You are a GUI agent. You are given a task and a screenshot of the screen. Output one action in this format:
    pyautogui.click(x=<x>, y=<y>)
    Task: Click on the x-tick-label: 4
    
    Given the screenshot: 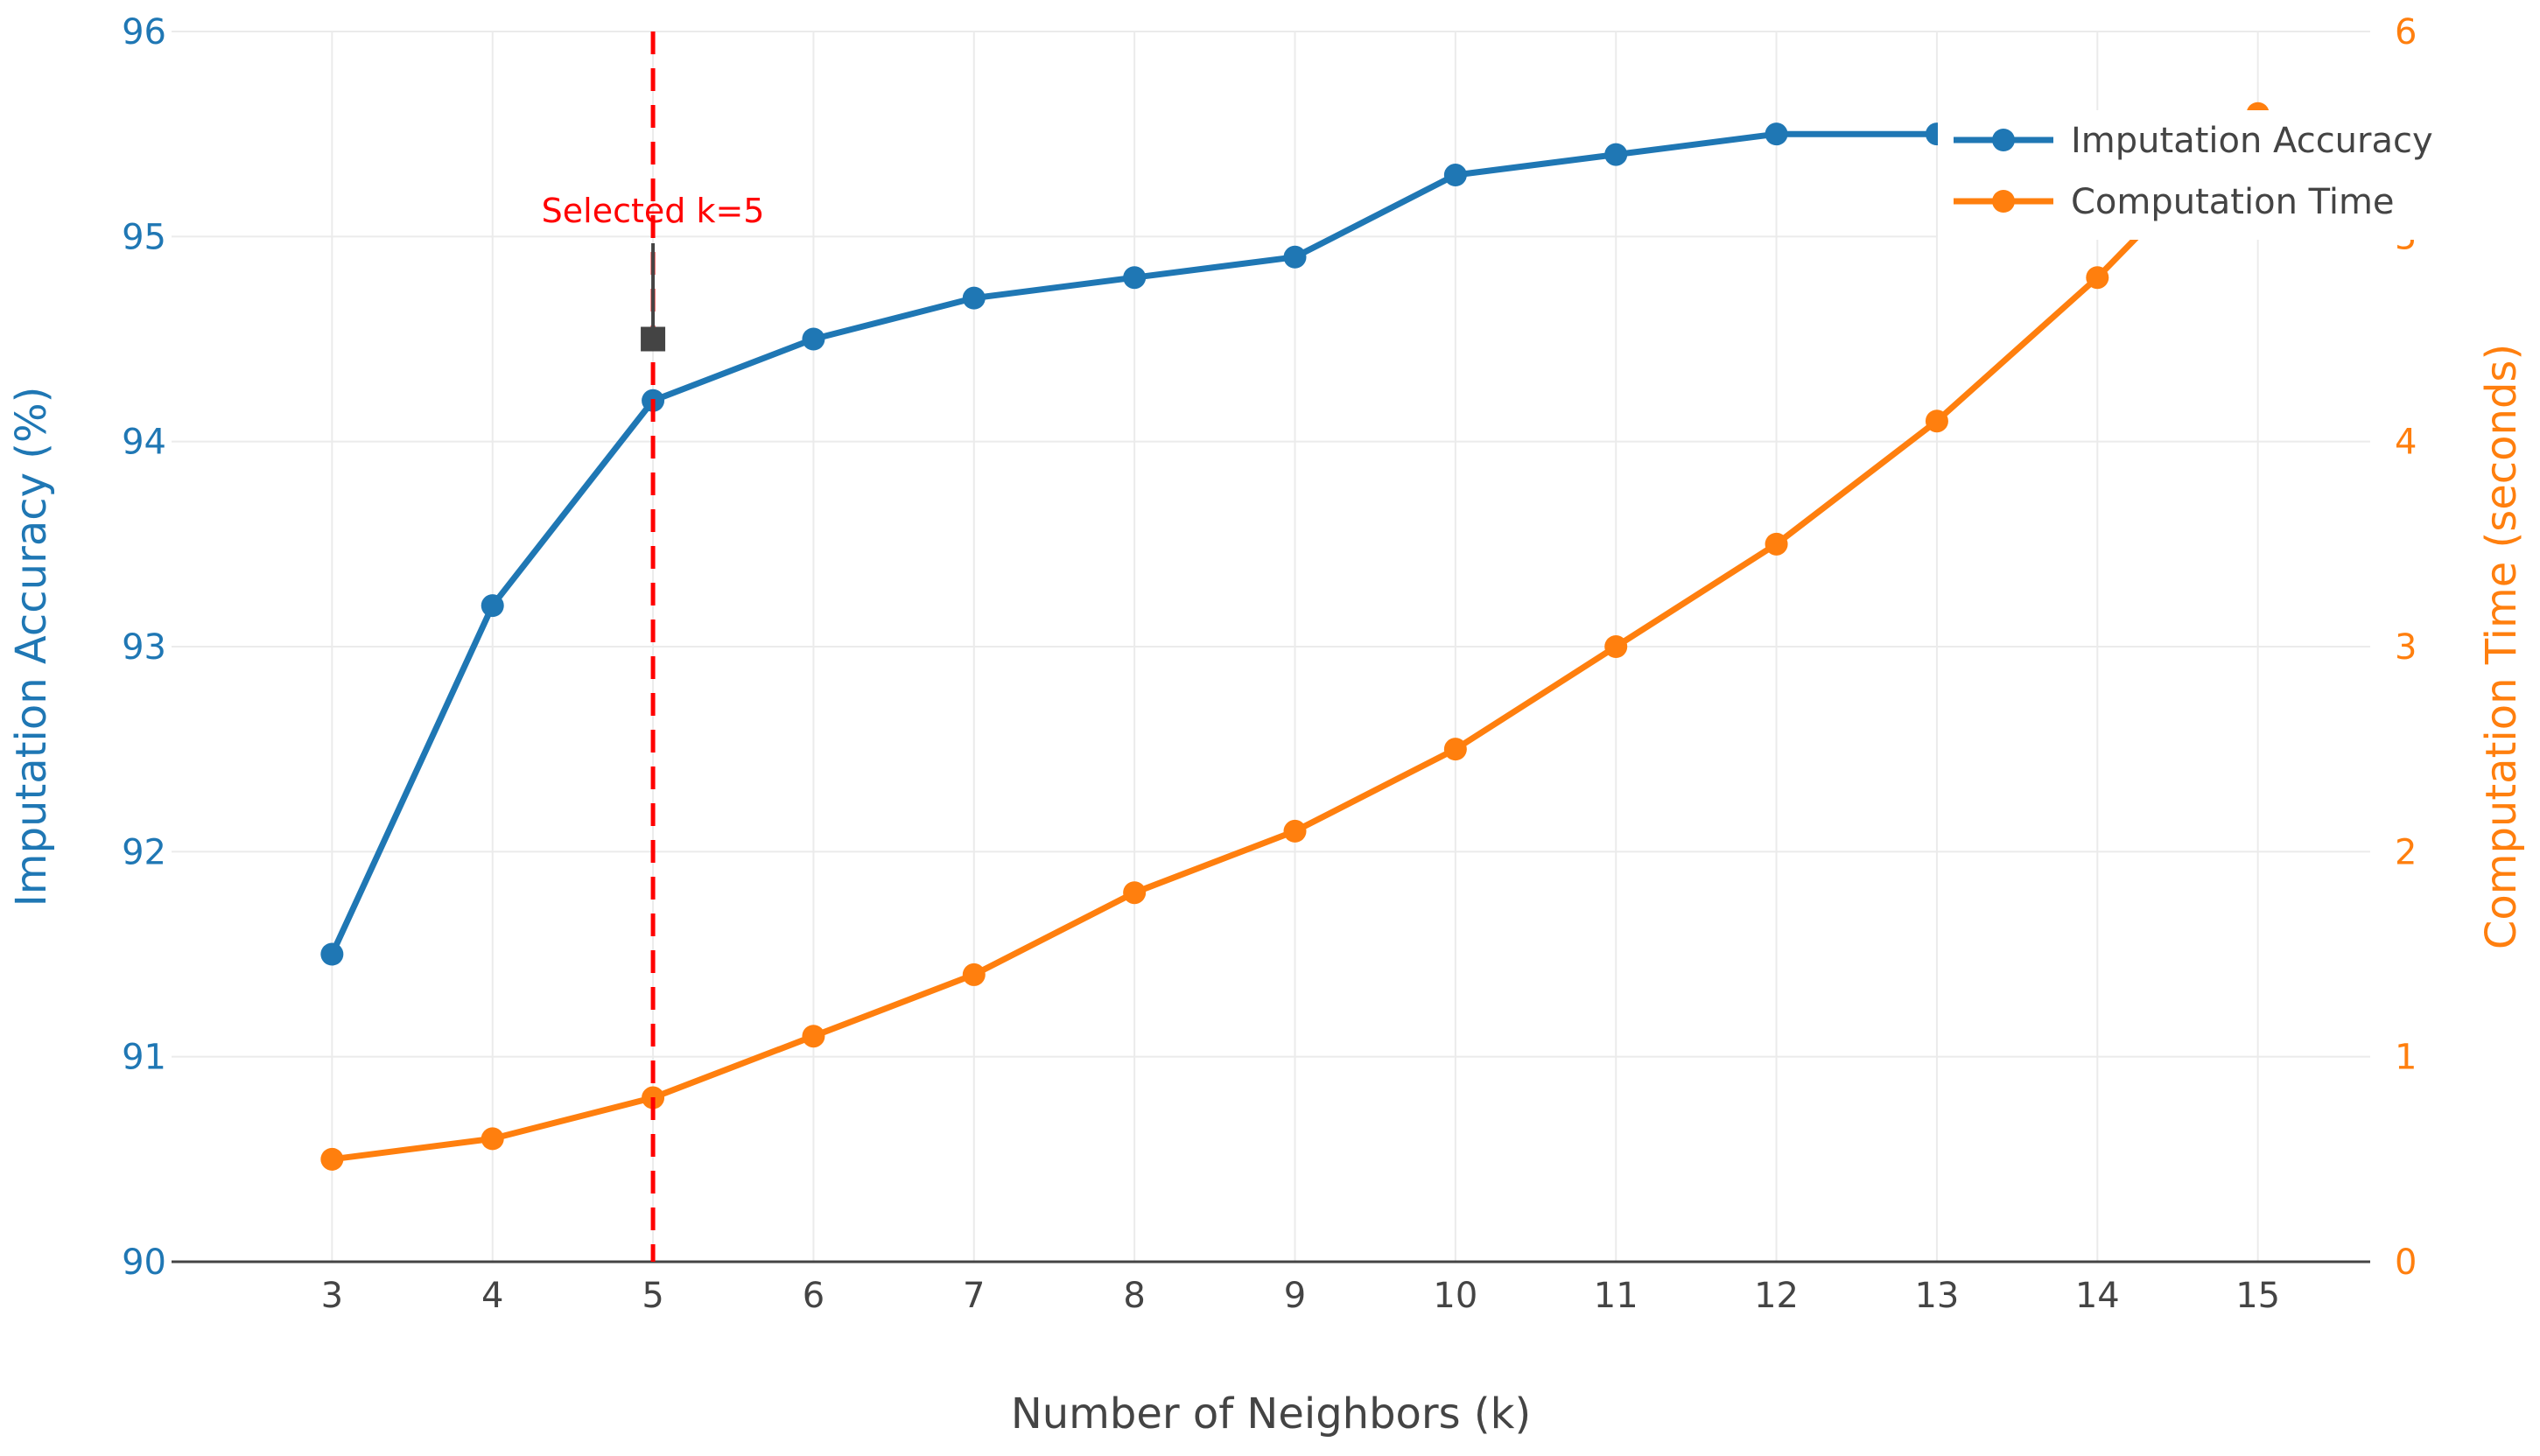 What is the action you would take?
    pyautogui.click(x=492, y=1296)
    